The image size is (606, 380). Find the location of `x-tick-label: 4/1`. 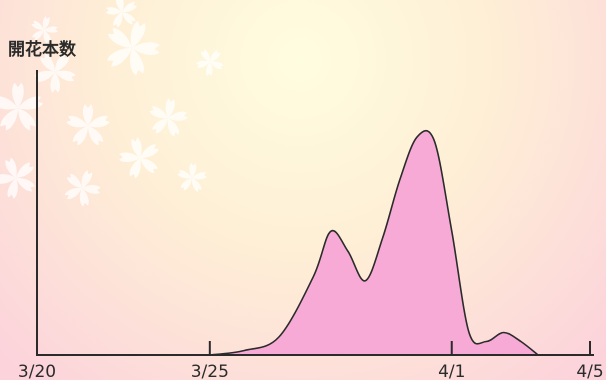

x-tick-label: 4/1 is located at coordinates (451, 371).